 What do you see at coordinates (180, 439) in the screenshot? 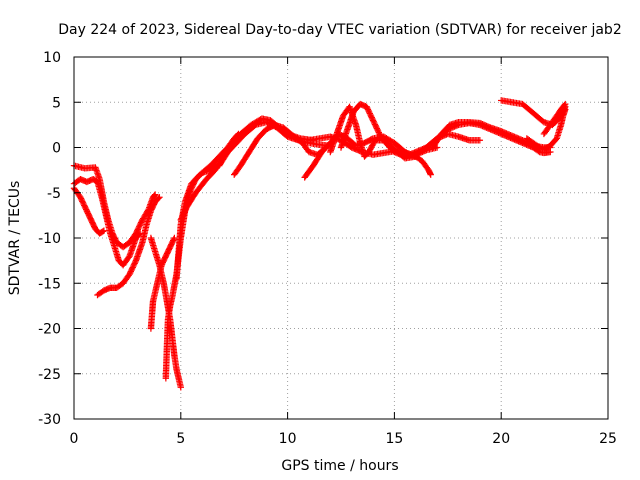
I see `x-tick-label: 5` at bounding box center [180, 439].